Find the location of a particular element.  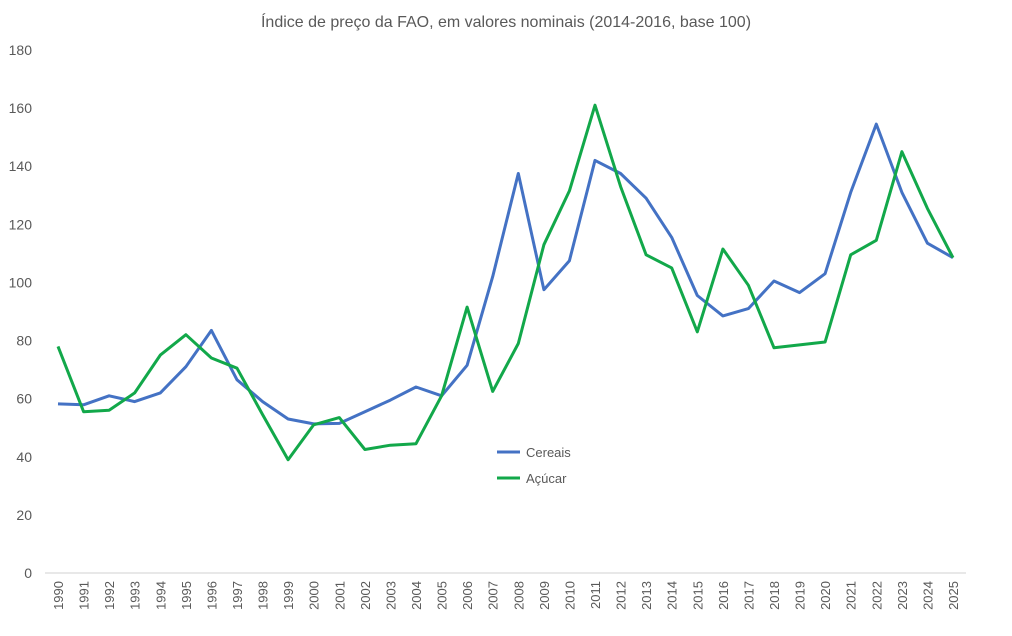

y-tick-label: 180 is located at coordinates (21, 50).